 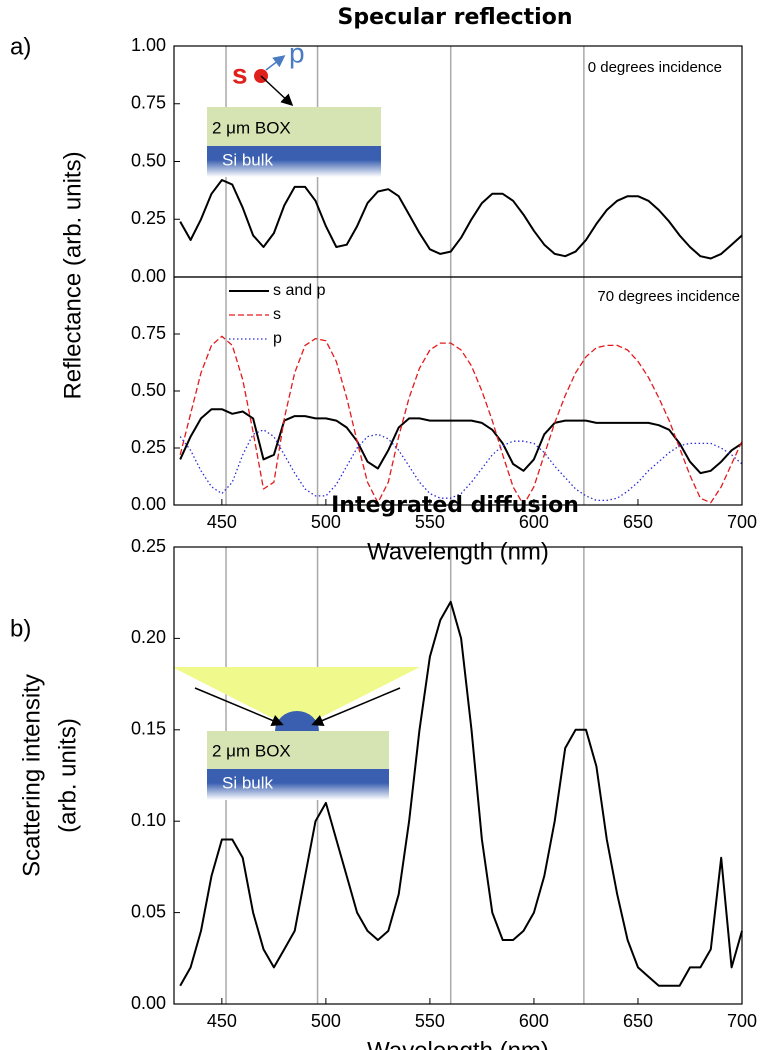 I want to click on inset-bottom: 2 μm BOX Si bulk, so click(x=296, y=733).